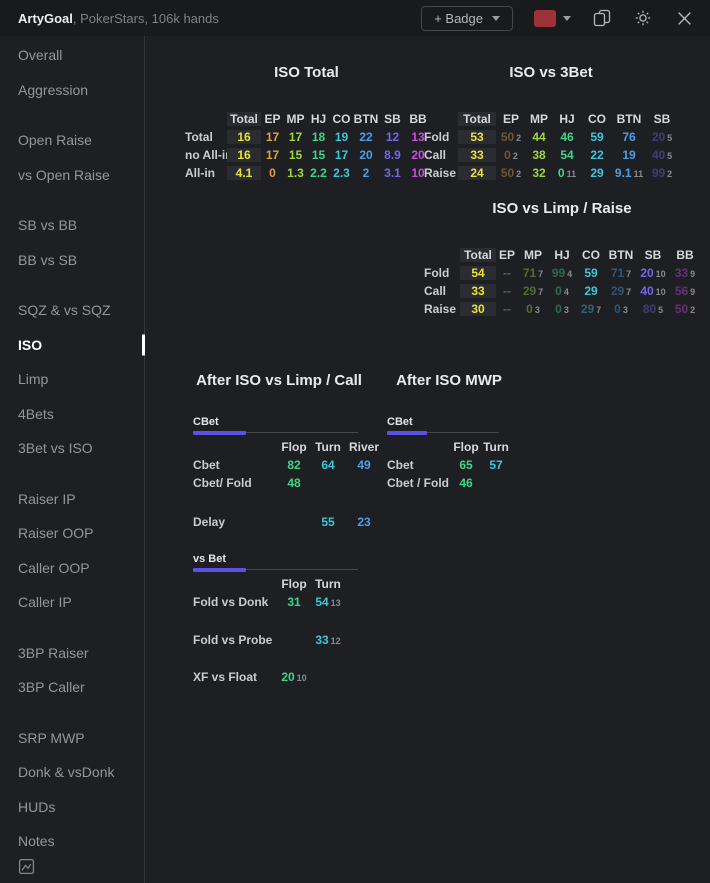 The width and height of the screenshot is (710, 883). What do you see at coordinates (392, 137) in the screenshot?
I see `stat-value: 12` at bounding box center [392, 137].